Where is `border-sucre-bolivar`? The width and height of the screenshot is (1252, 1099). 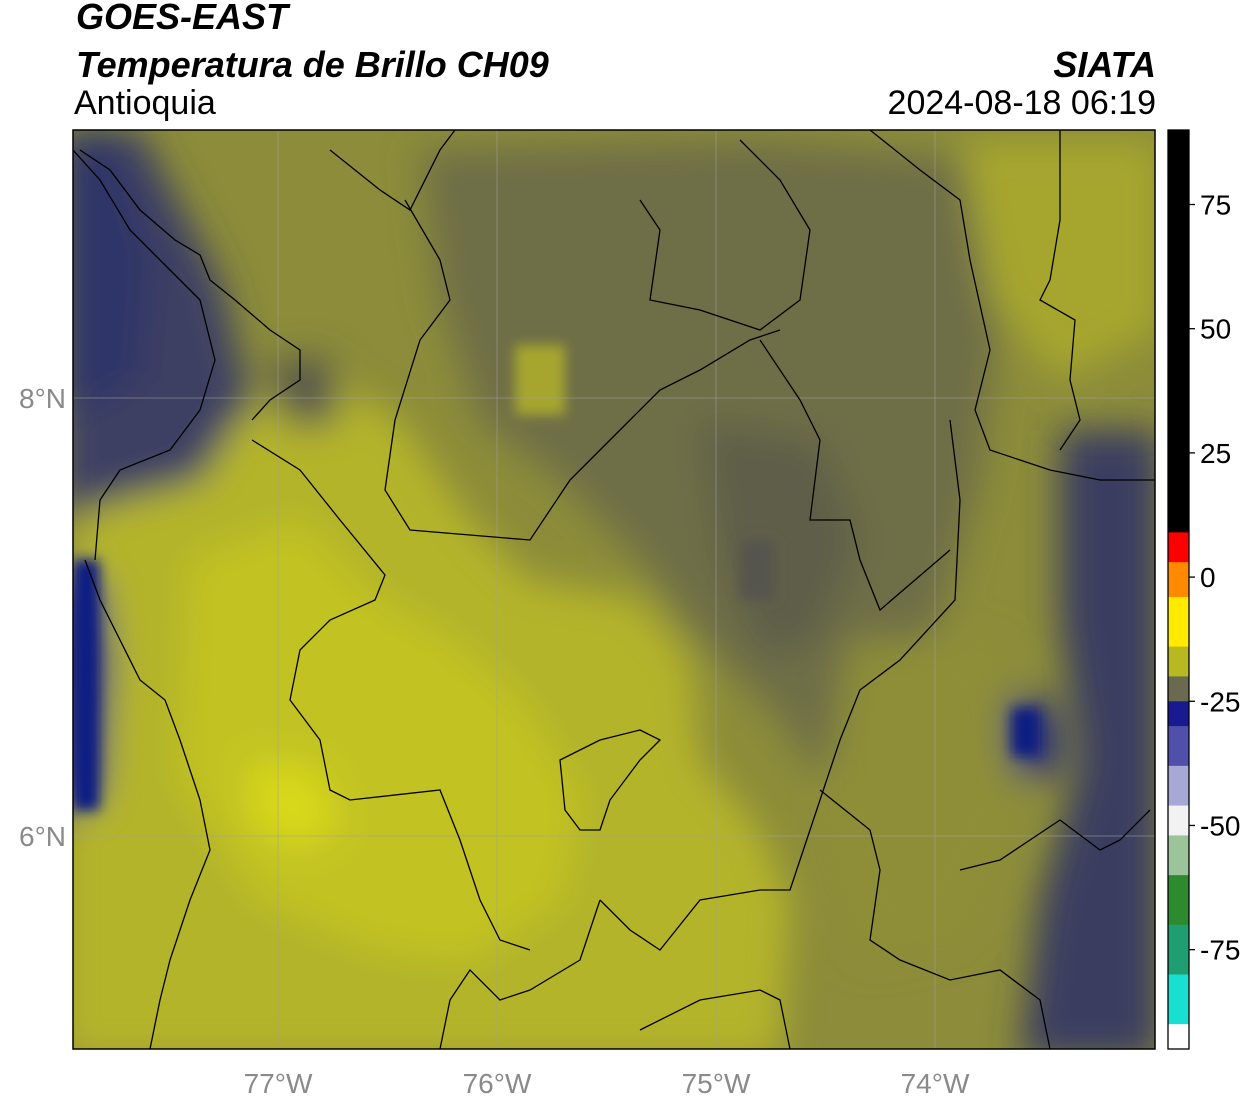
border-sucre-bolivar is located at coordinates (1012, 305).